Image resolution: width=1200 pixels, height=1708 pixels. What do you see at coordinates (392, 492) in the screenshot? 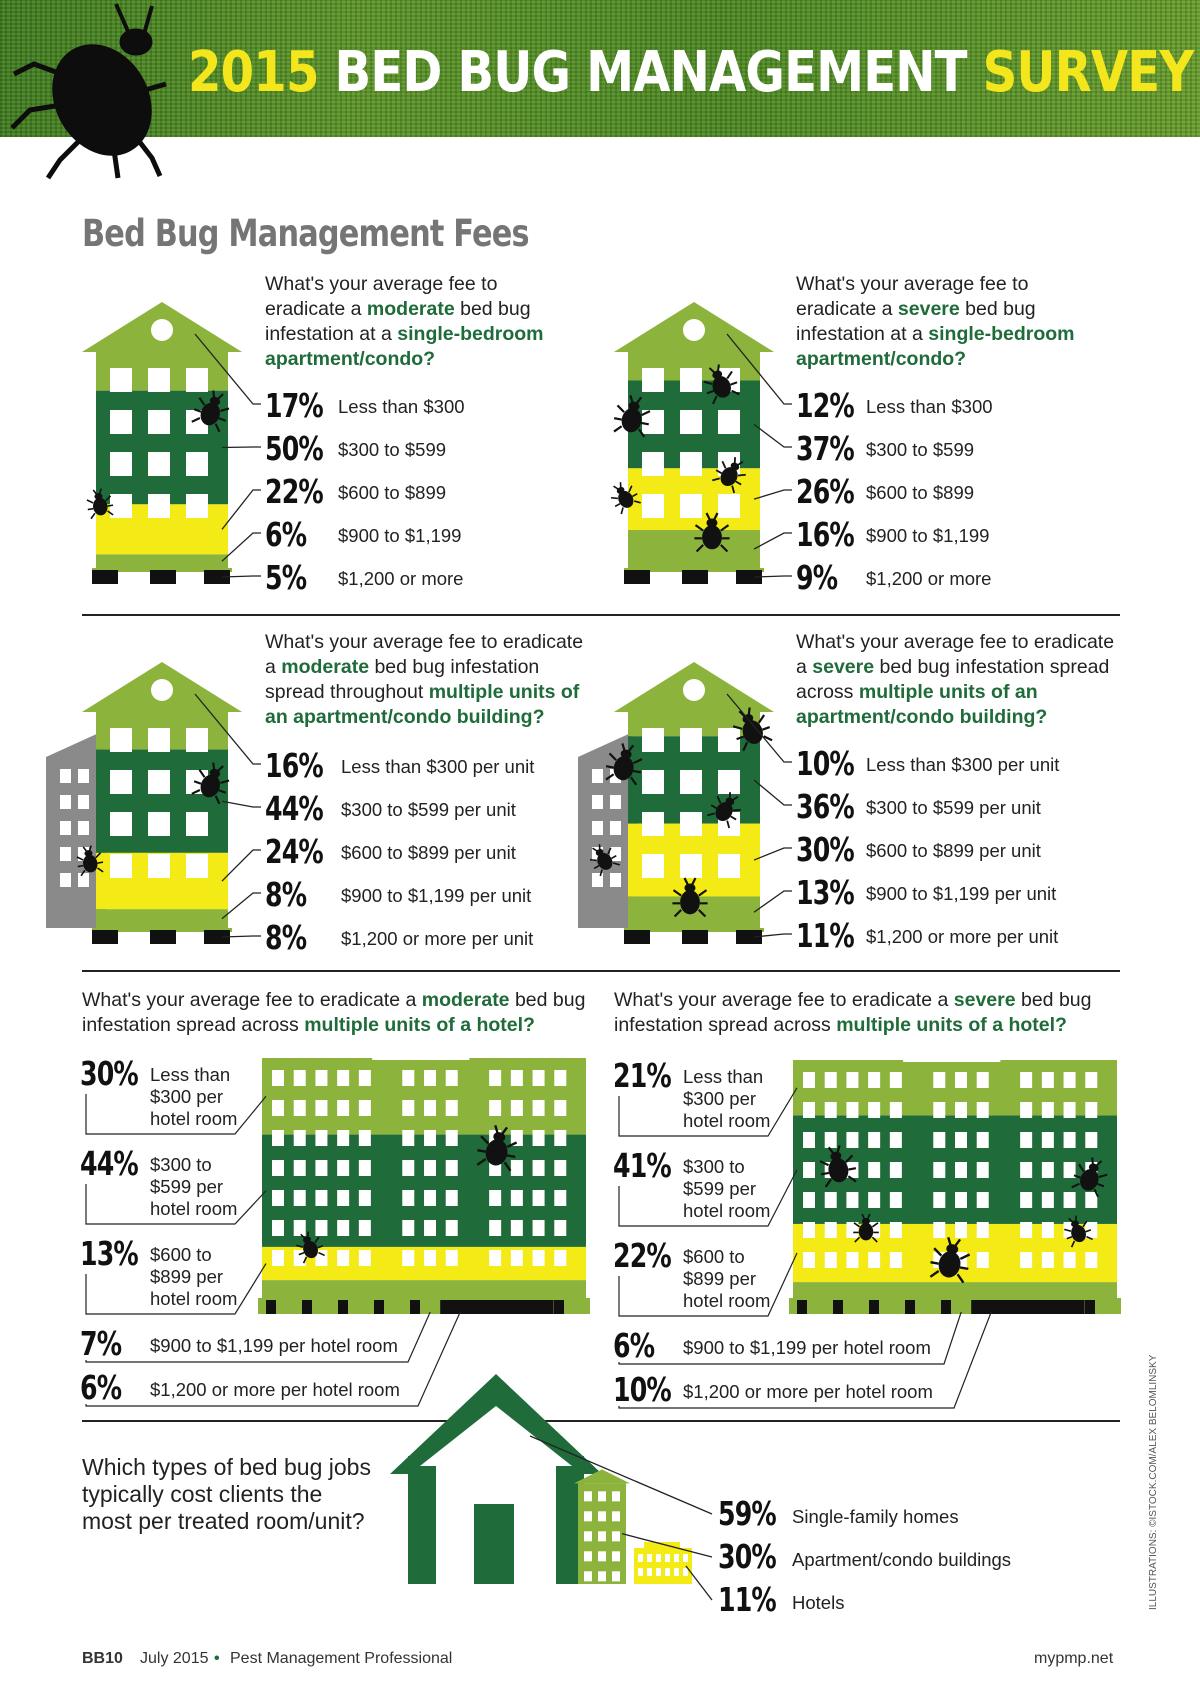
I see `category-label: $600 to $899` at bounding box center [392, 492].